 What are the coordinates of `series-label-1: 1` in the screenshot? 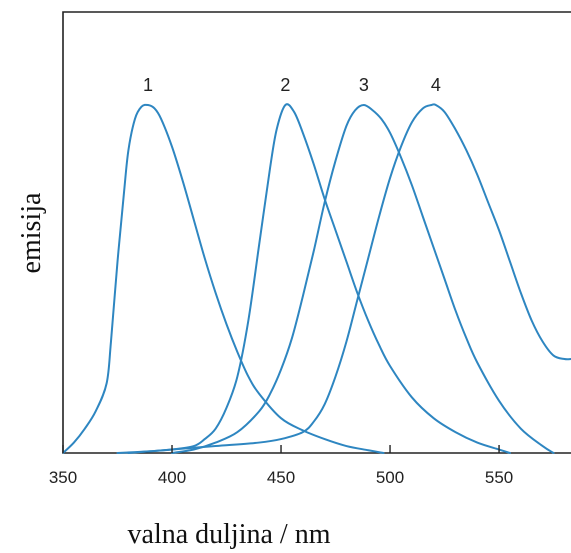 It's located at (148, 85).